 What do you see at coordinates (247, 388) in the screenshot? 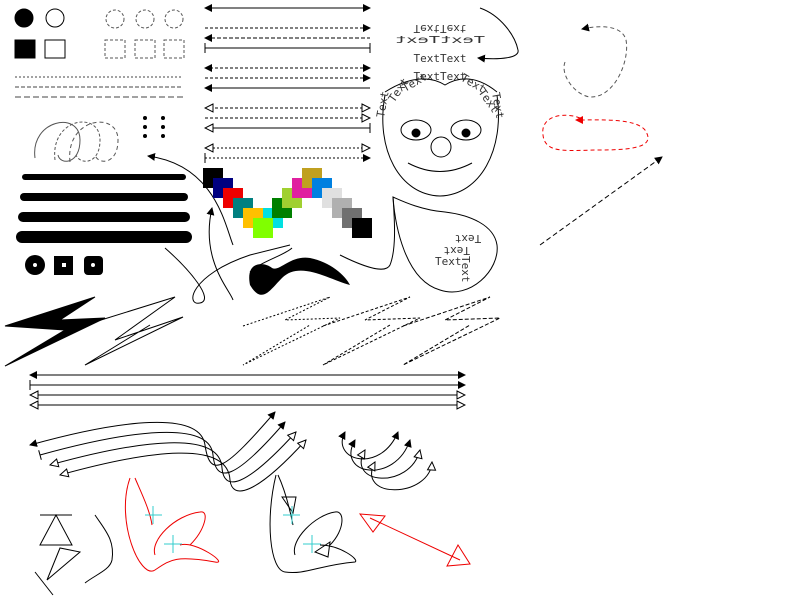
I see `long-lines` at bounding box center [247, 388].